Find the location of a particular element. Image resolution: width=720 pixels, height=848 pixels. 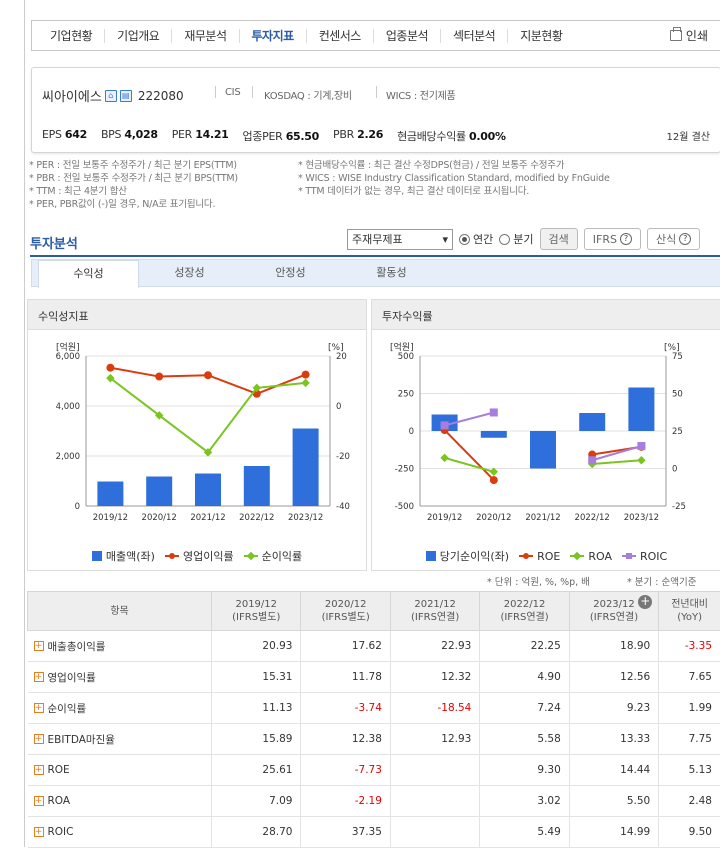

table-cell: 2.48 is located at coordinates (689, 801).